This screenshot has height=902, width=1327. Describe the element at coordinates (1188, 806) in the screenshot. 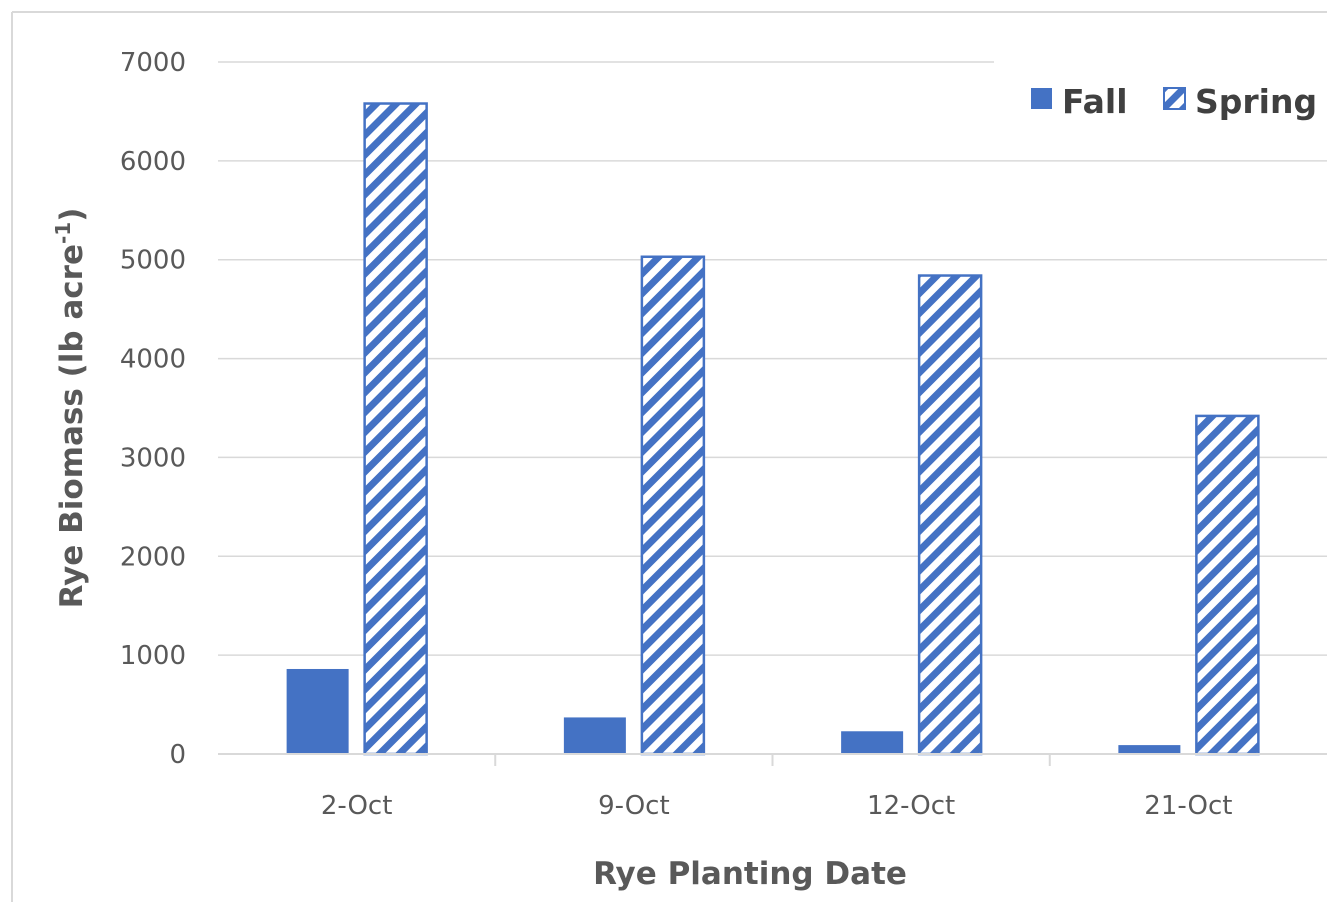

I see `x-tick-label: 21-Oct` at that location.